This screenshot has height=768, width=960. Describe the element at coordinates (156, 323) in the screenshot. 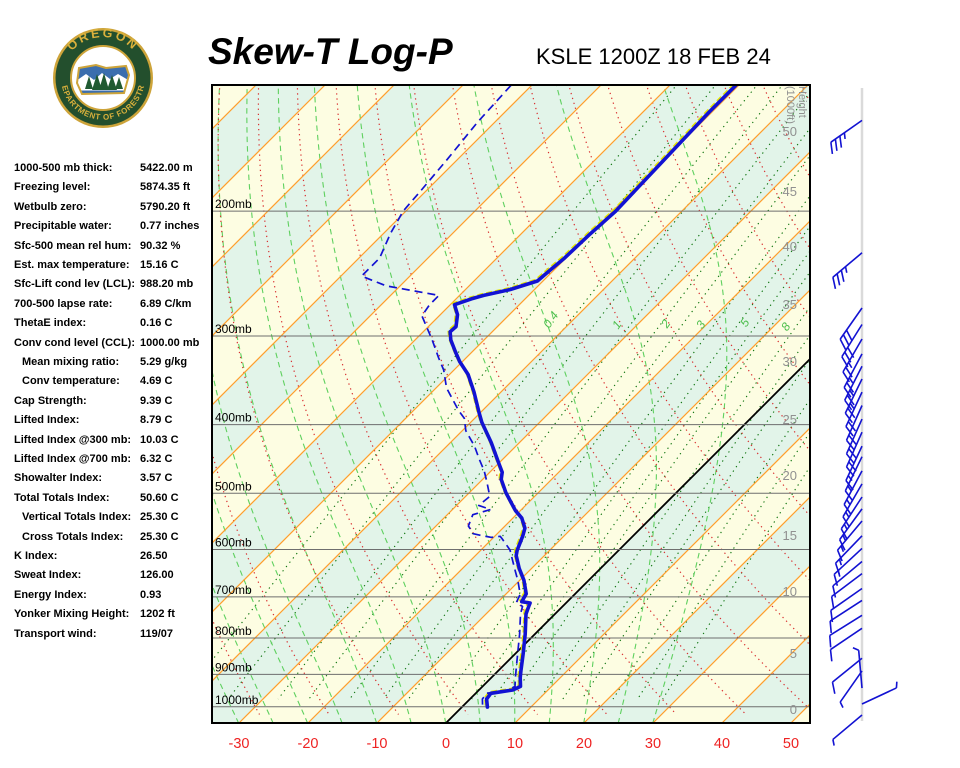

I see `stat-value: 0.16 C` at that location.